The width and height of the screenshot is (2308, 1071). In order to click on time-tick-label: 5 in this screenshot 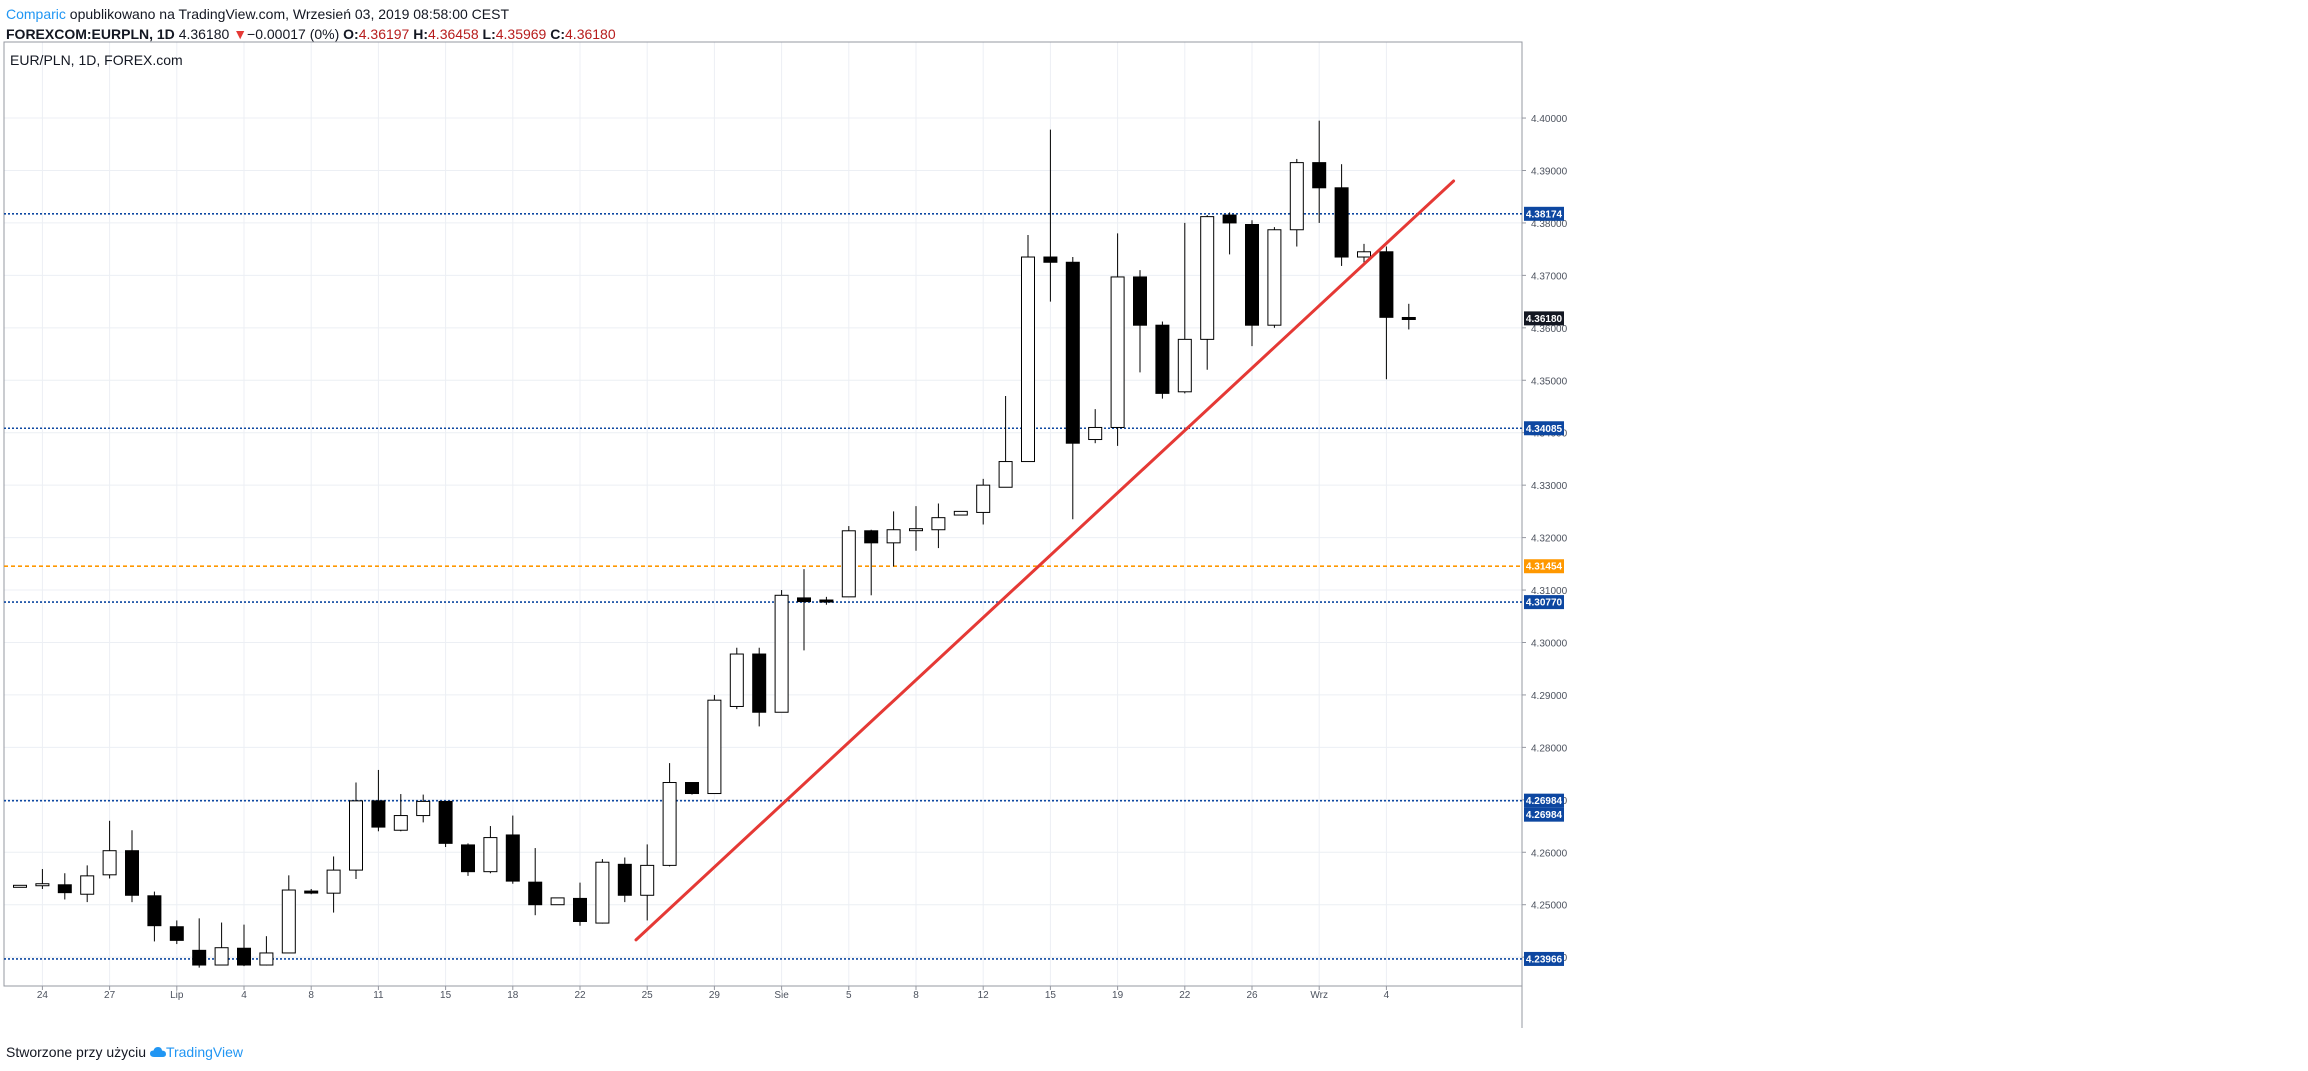, I will do `click(849, 995)`.